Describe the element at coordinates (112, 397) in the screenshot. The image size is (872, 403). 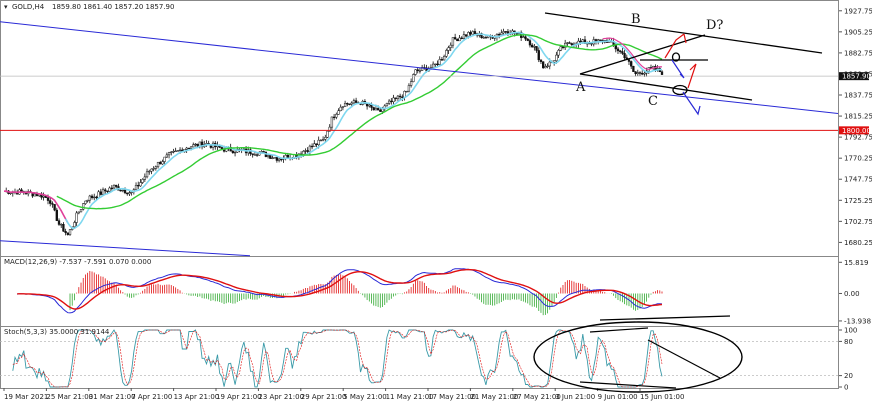
I see `time-tick-label: 31 Mar 21:00` at that location.